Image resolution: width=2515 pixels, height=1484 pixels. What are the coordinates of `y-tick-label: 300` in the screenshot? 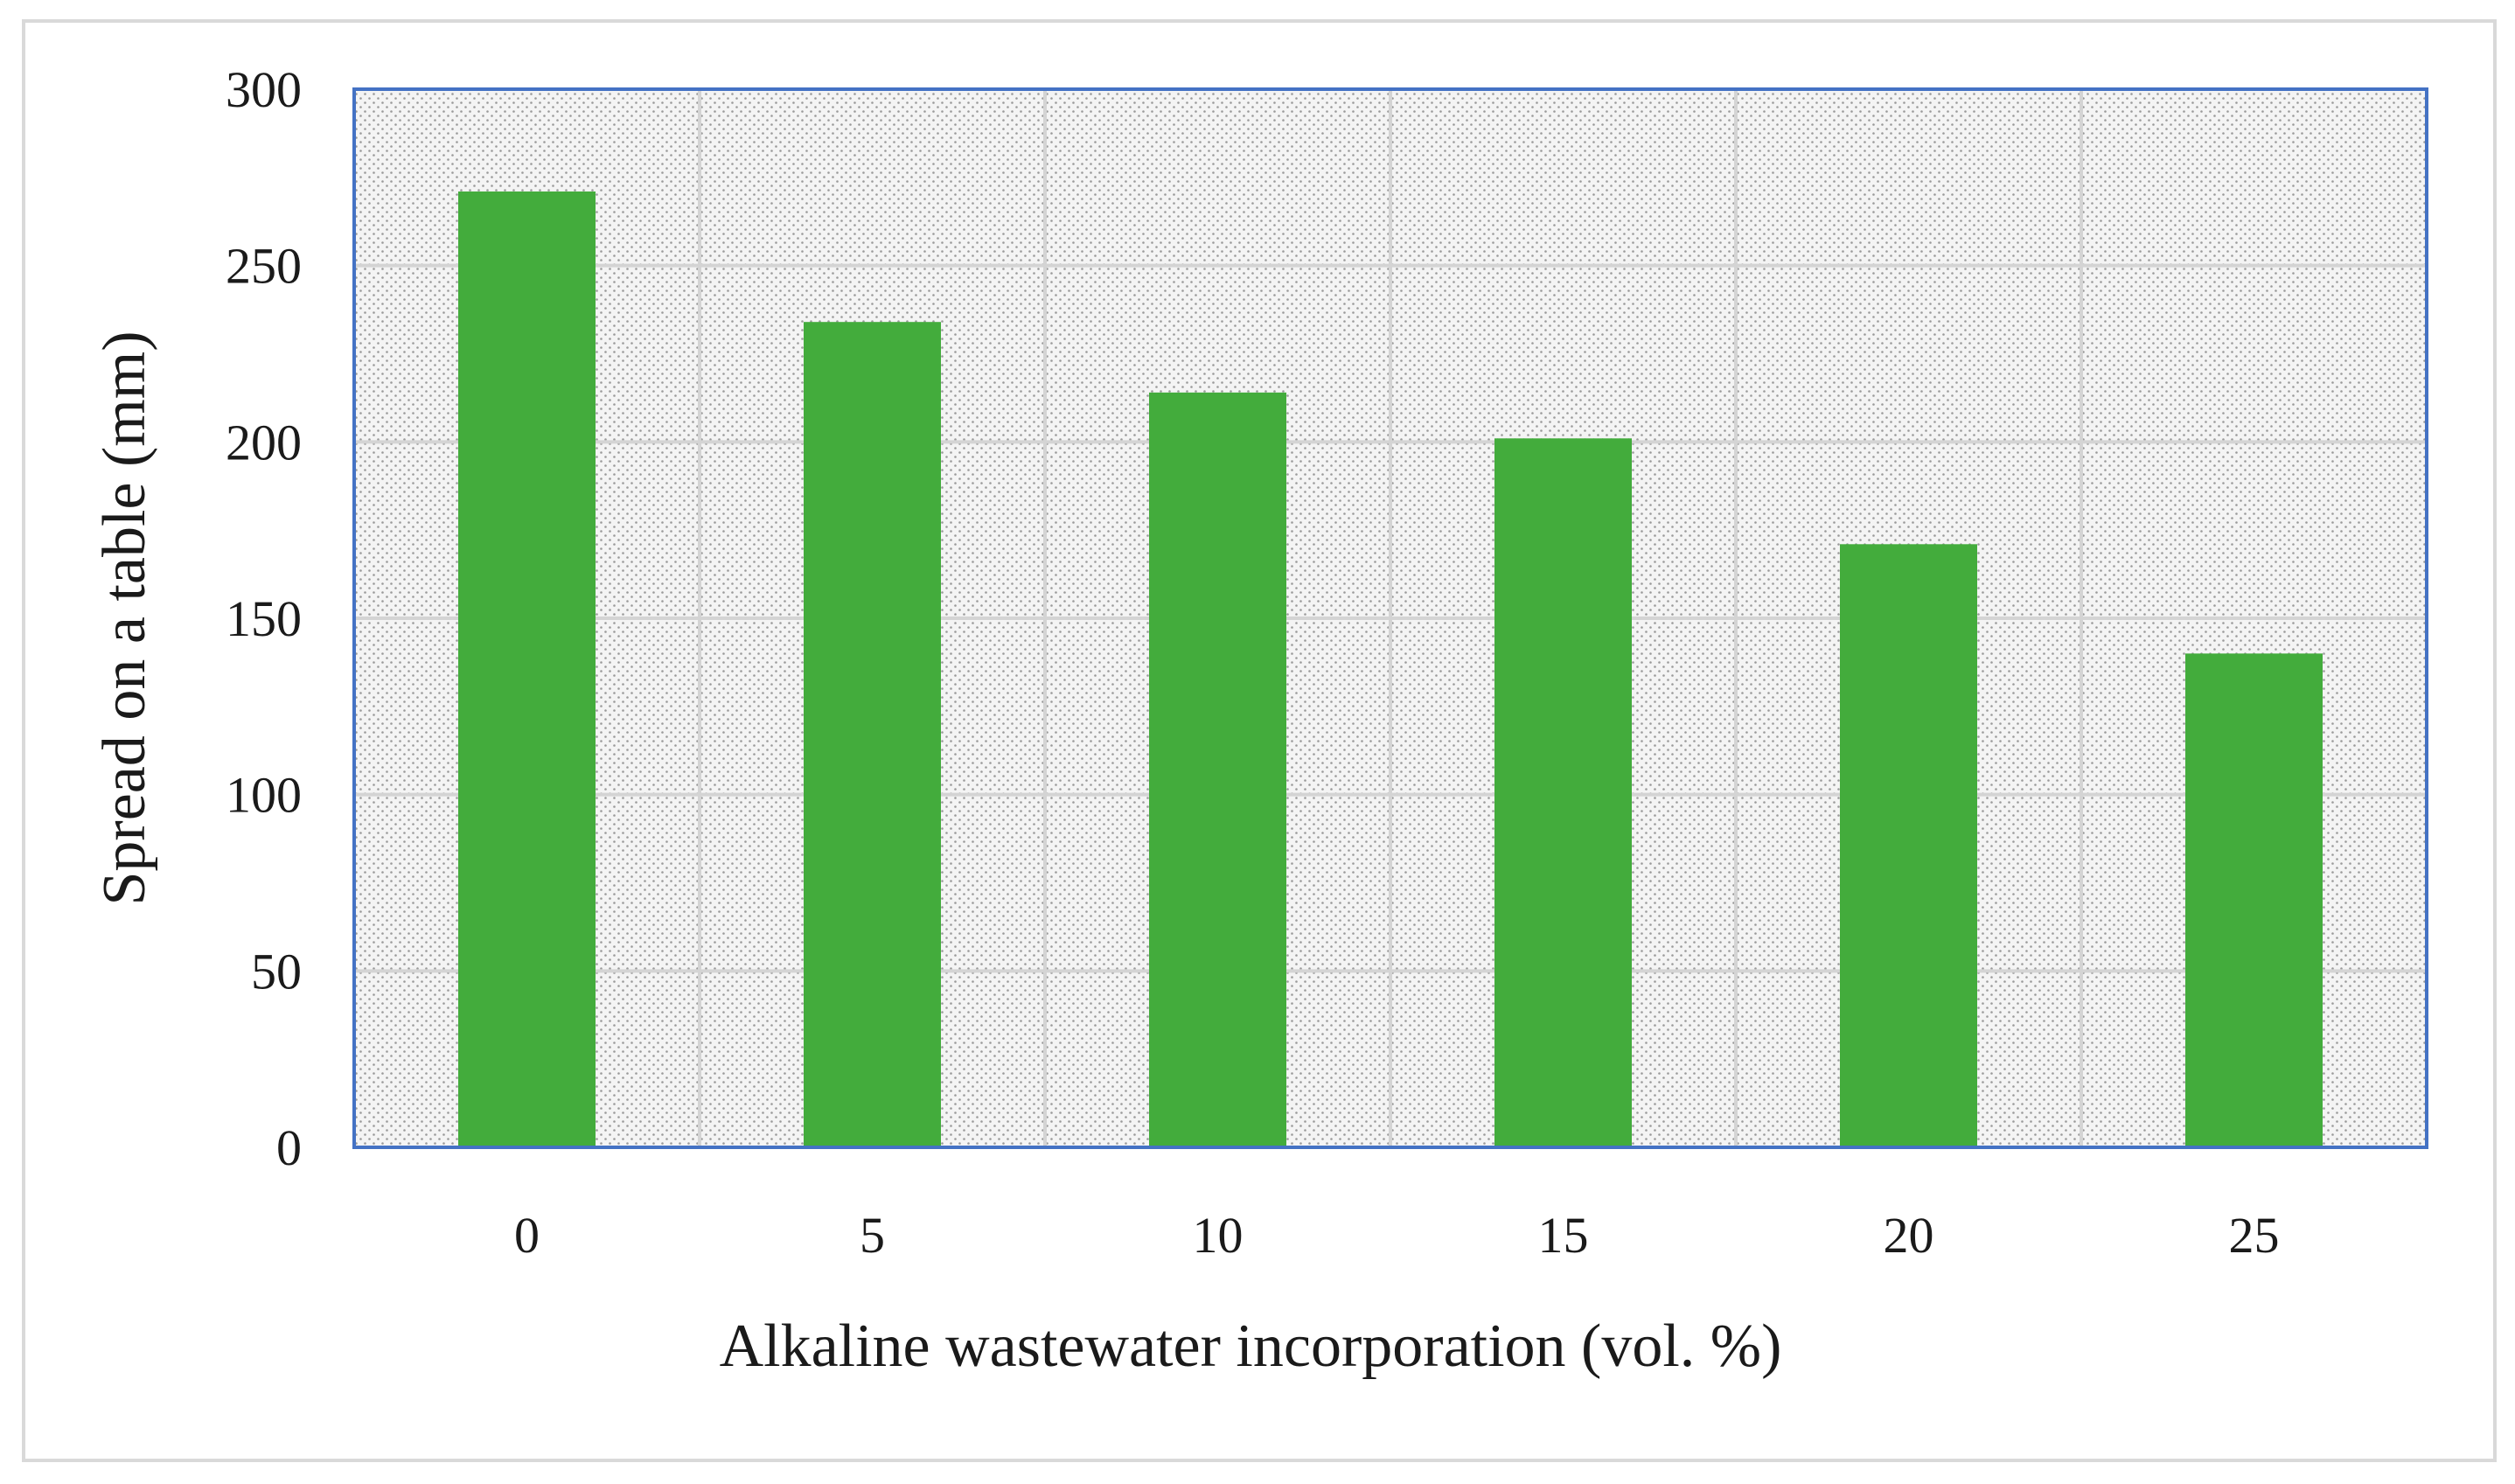 It's located at (264, 89).